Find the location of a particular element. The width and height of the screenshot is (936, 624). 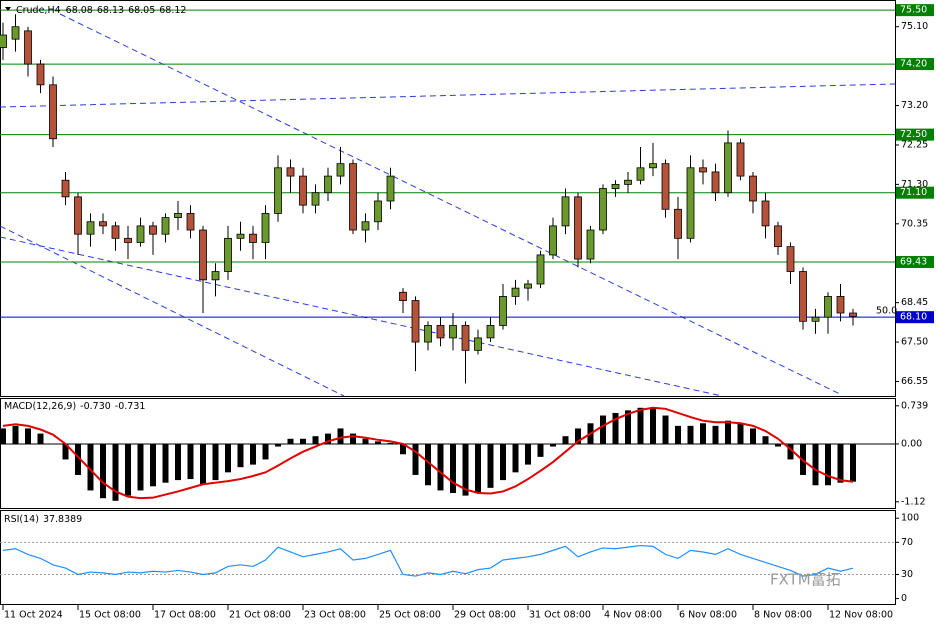

x-tick-label: 25 Oct 08:00 is located at coordinates (410, 615).